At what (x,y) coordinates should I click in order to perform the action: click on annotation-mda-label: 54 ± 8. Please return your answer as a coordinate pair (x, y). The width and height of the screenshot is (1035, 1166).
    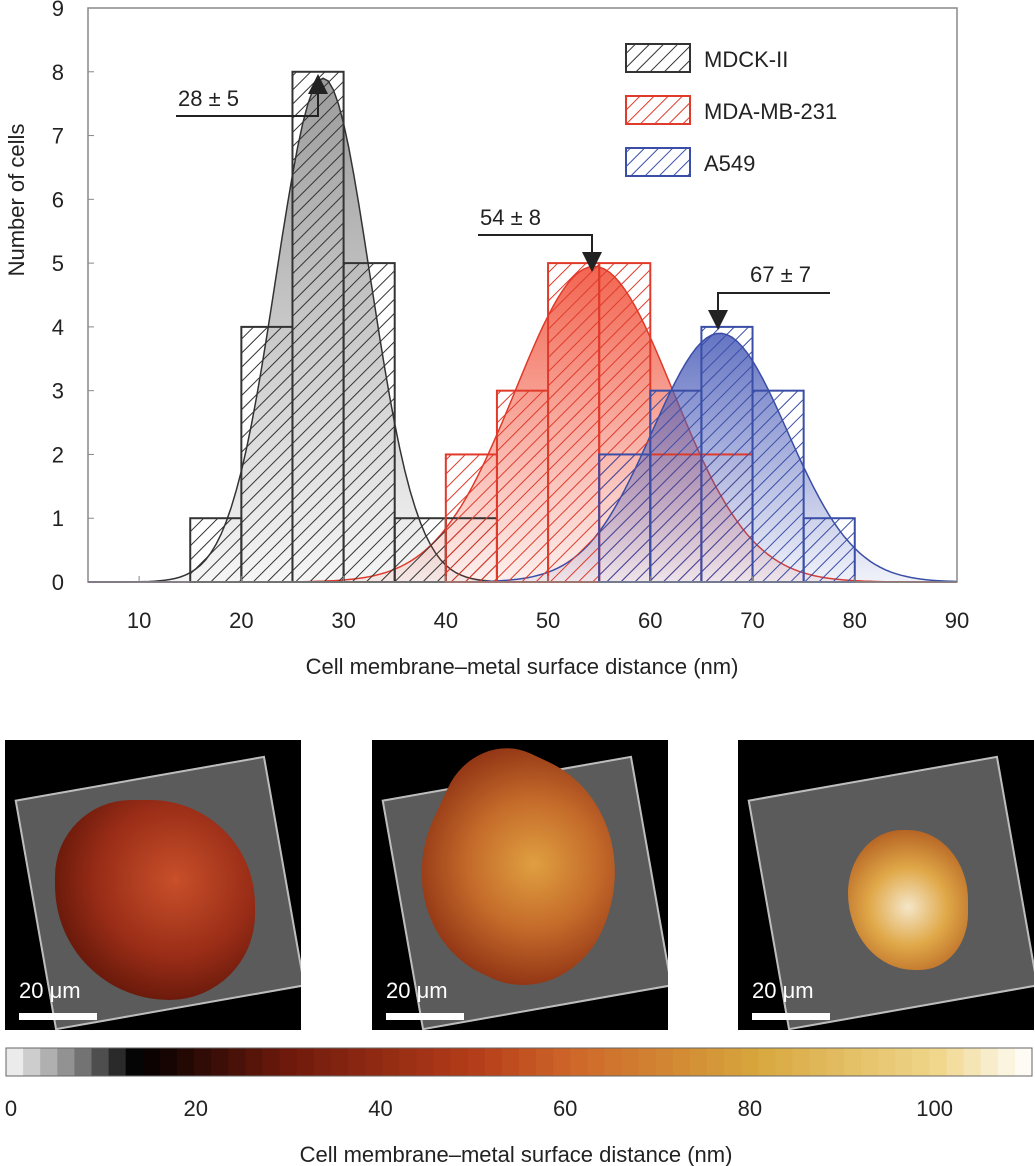
    Looking at the image, I should click on (510, 217).